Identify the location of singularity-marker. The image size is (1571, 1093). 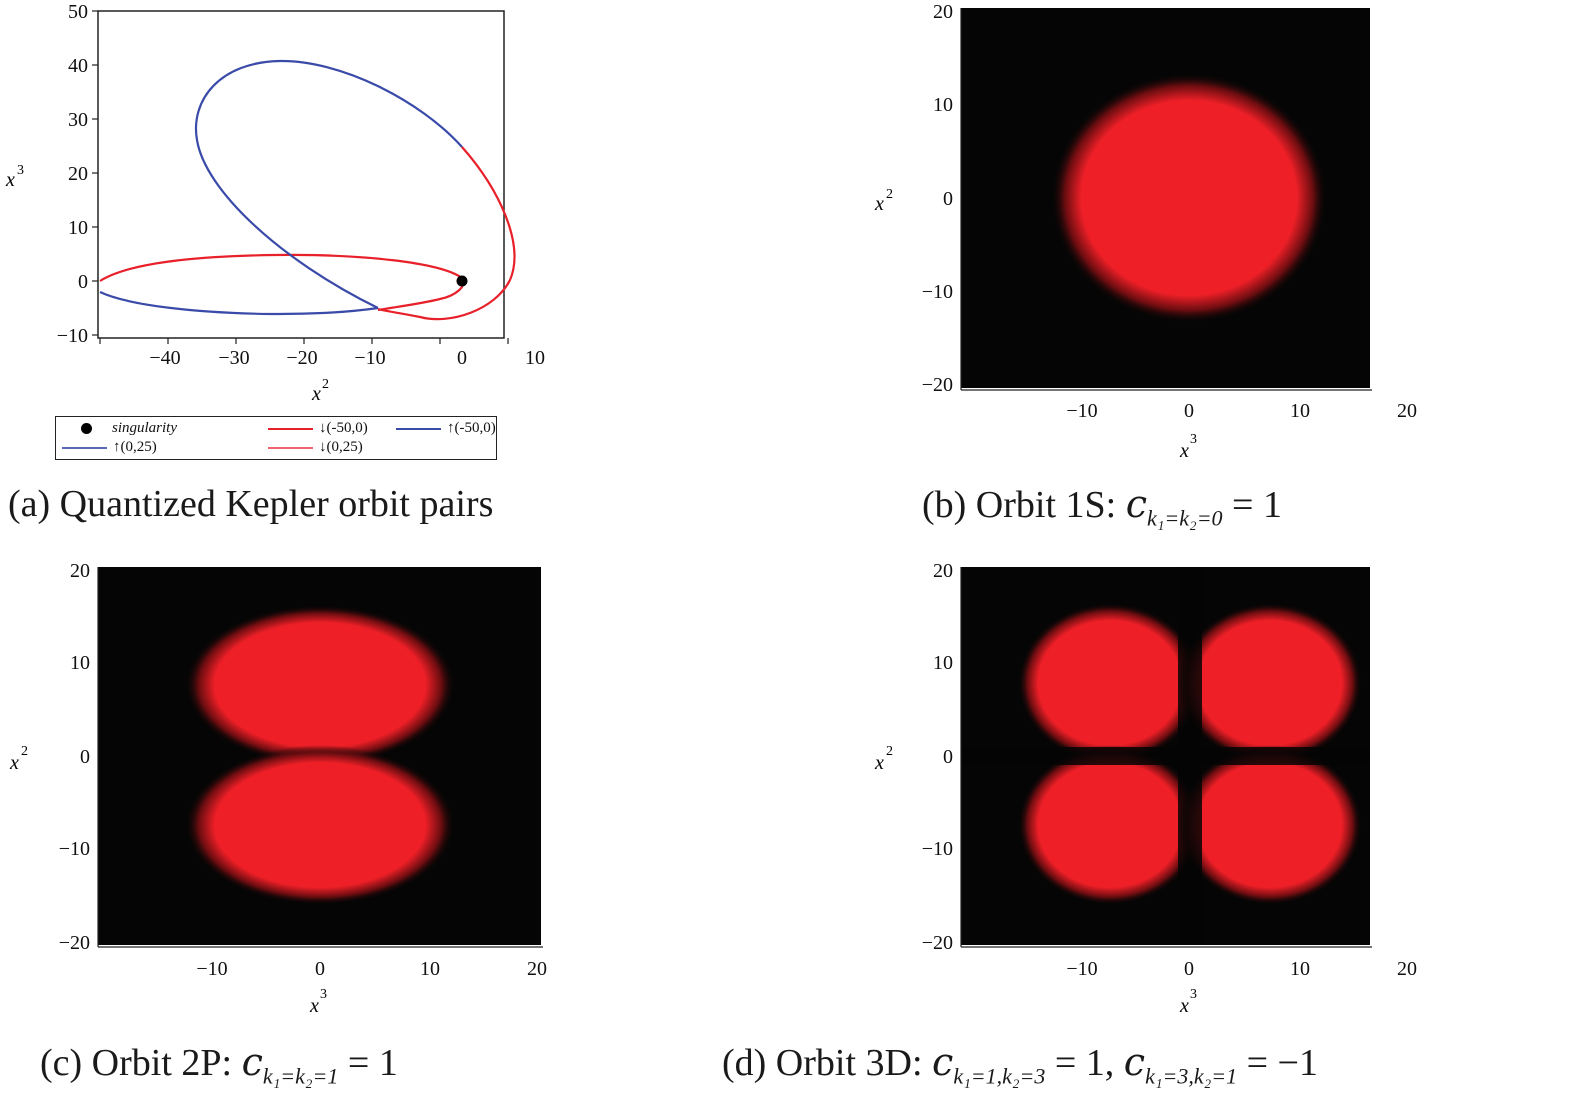
(462, 281).